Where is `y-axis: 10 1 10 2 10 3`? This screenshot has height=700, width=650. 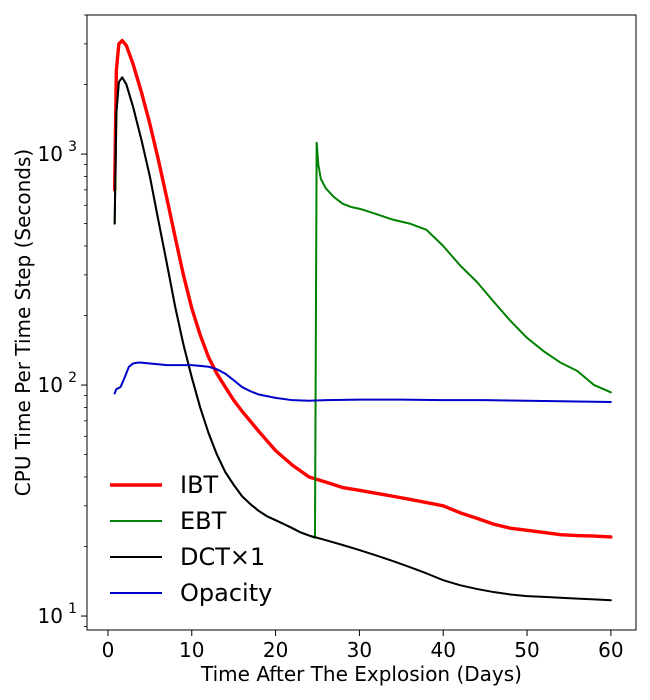 y-axis: 10 1 10 2 10 3 is located at coordinates (62, 321).